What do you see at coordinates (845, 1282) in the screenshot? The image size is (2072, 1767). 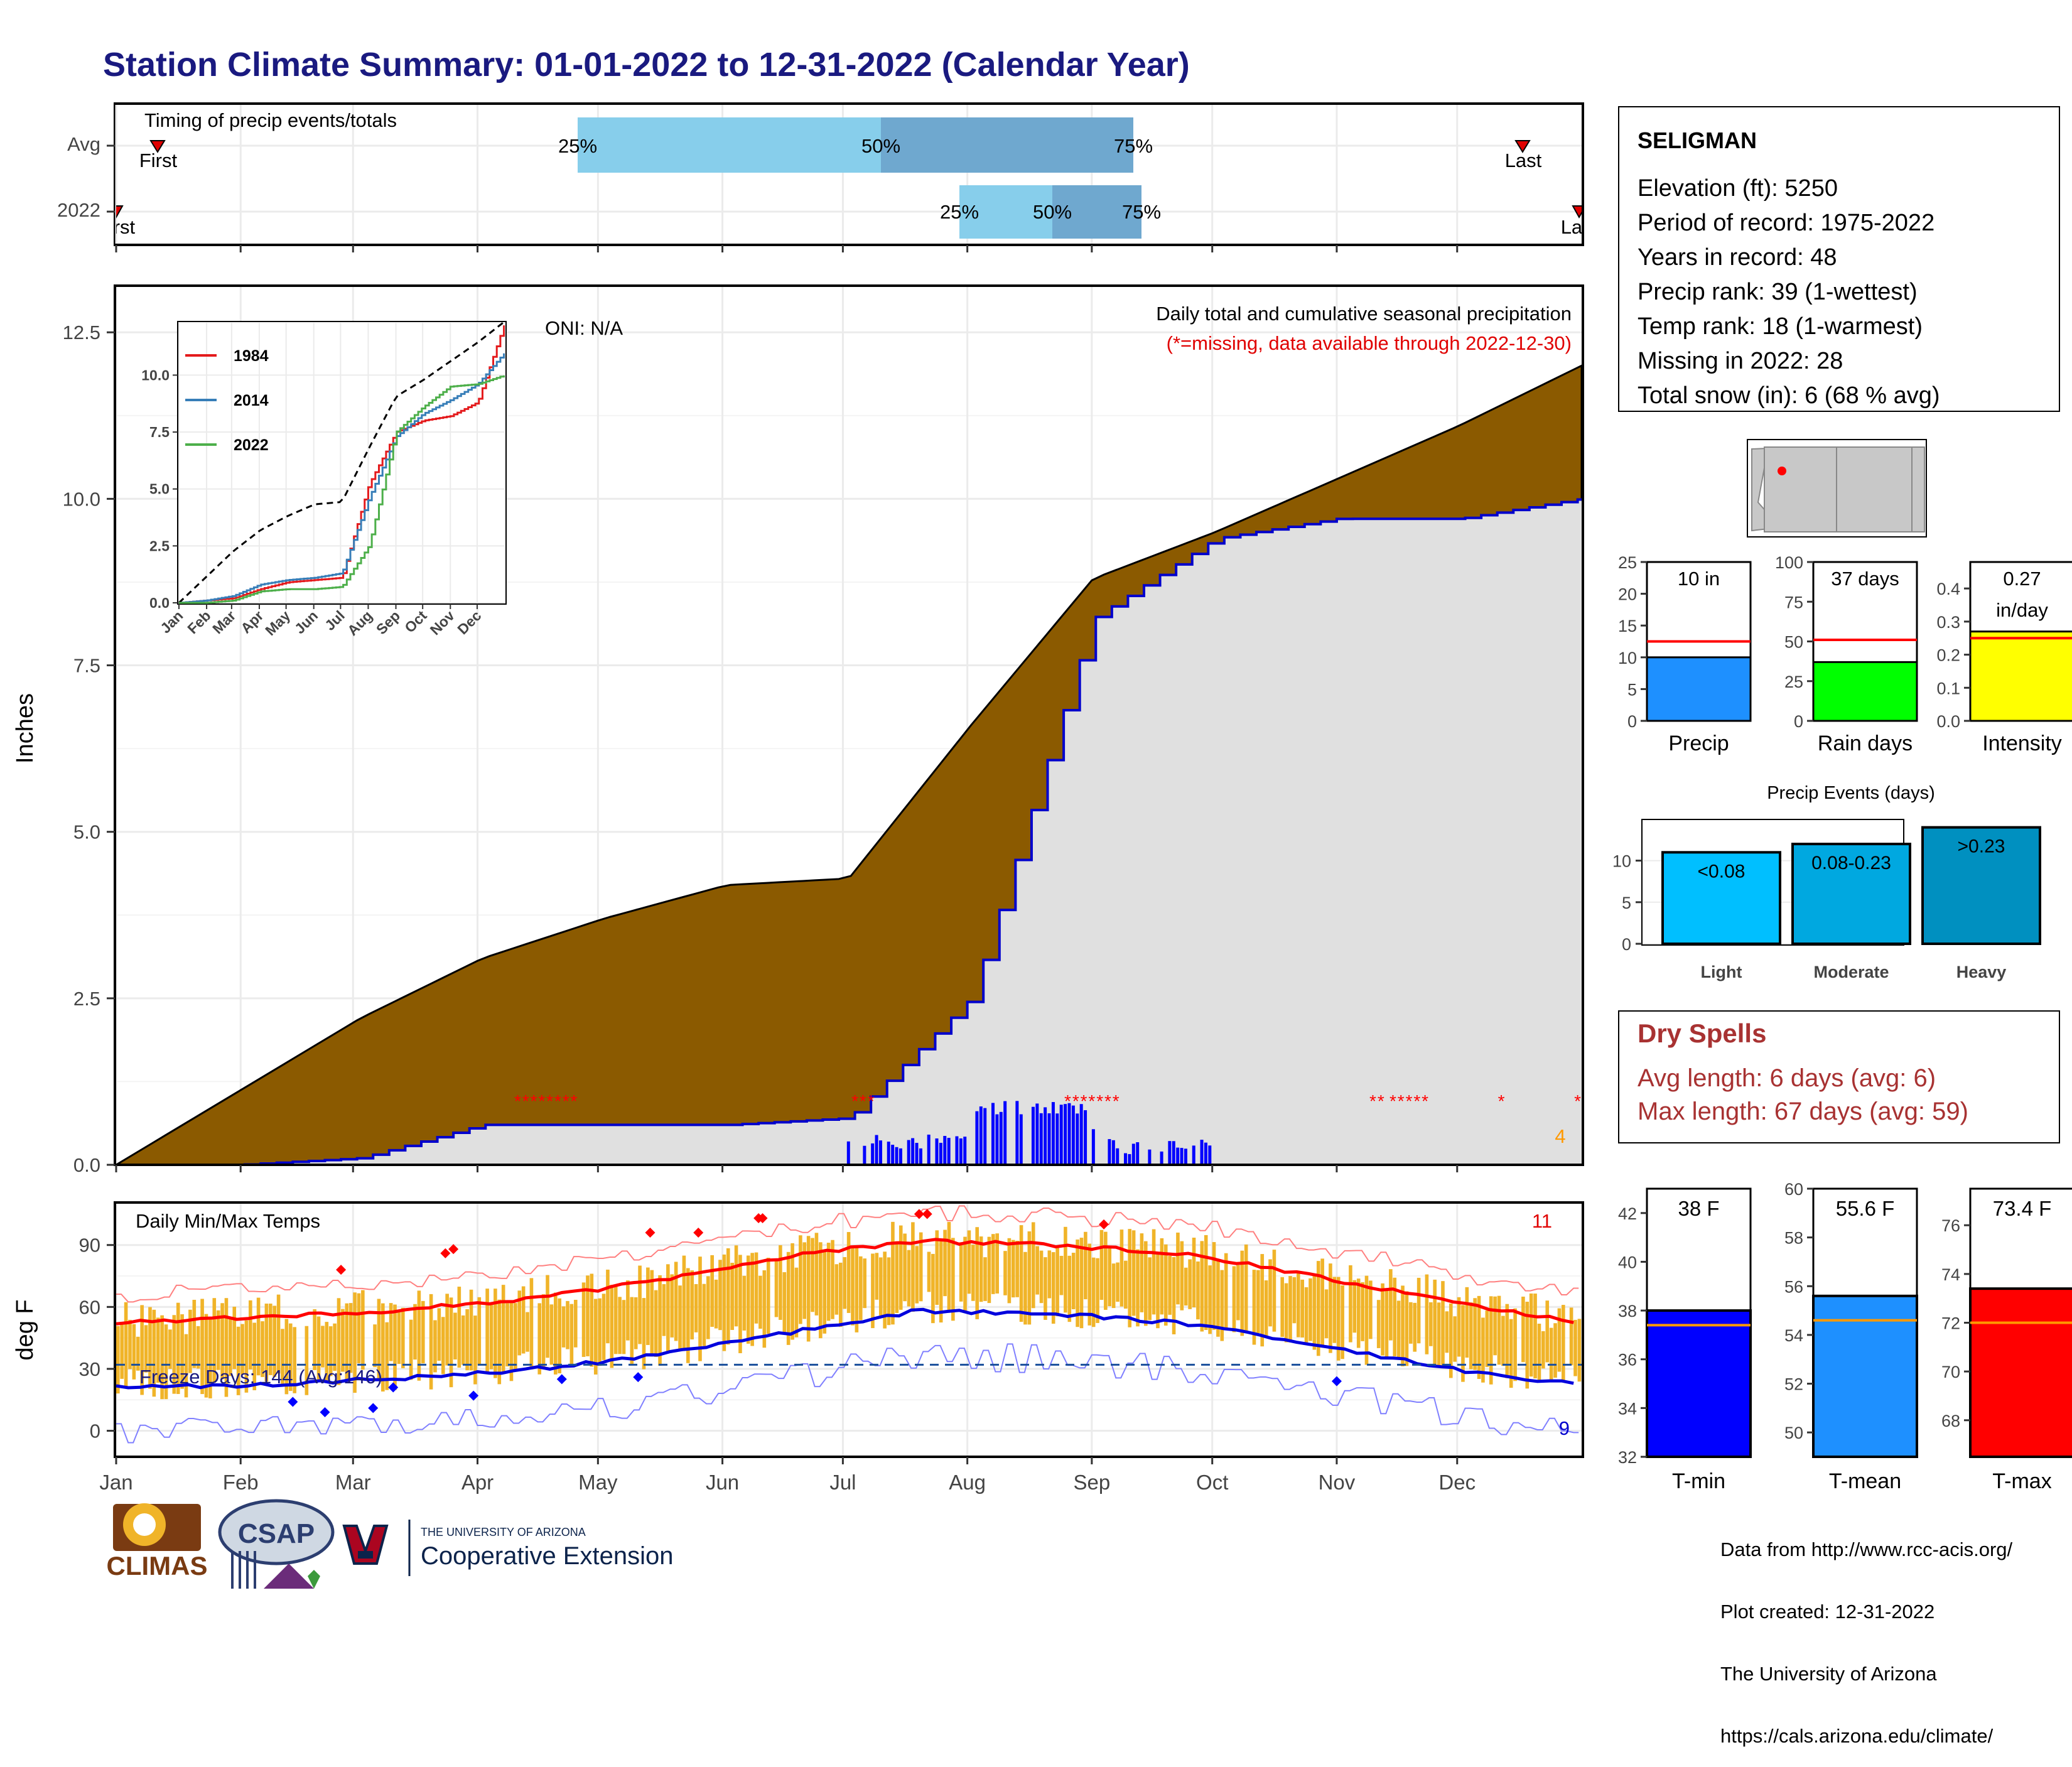 I see `avg-max-line` at bounding box center [845, 1282].